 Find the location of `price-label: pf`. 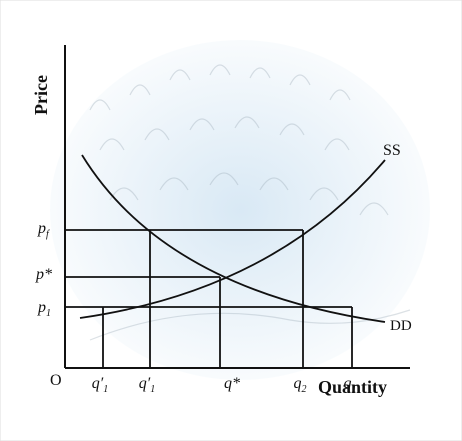

price-label: pf is located at coordinates (43, 230).